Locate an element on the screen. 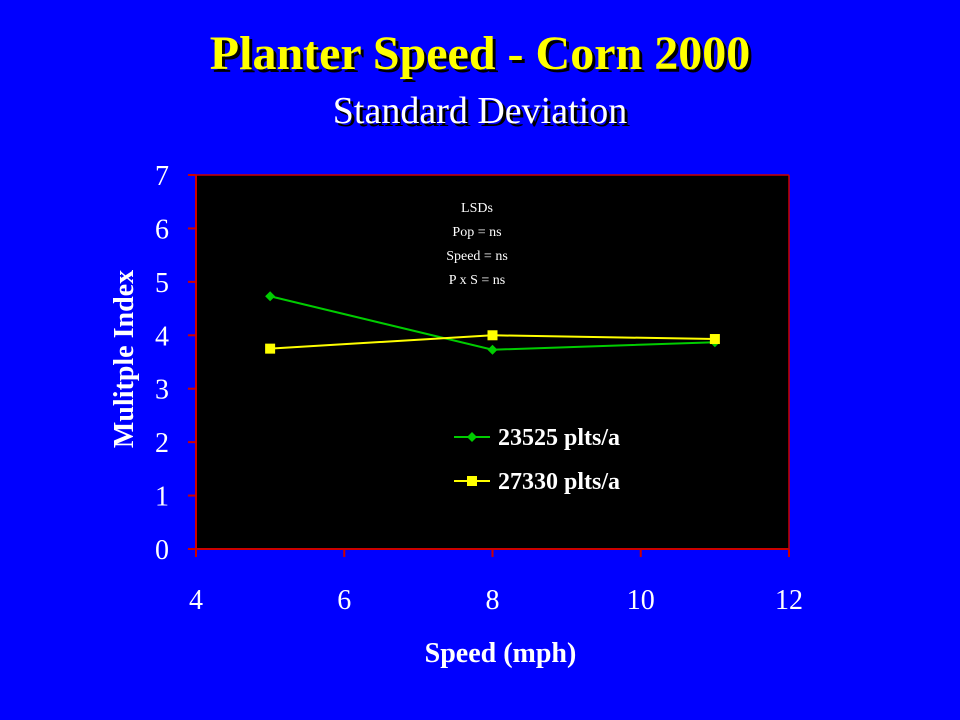  y-tick-label: 0 is located at coordinates (162, 550).